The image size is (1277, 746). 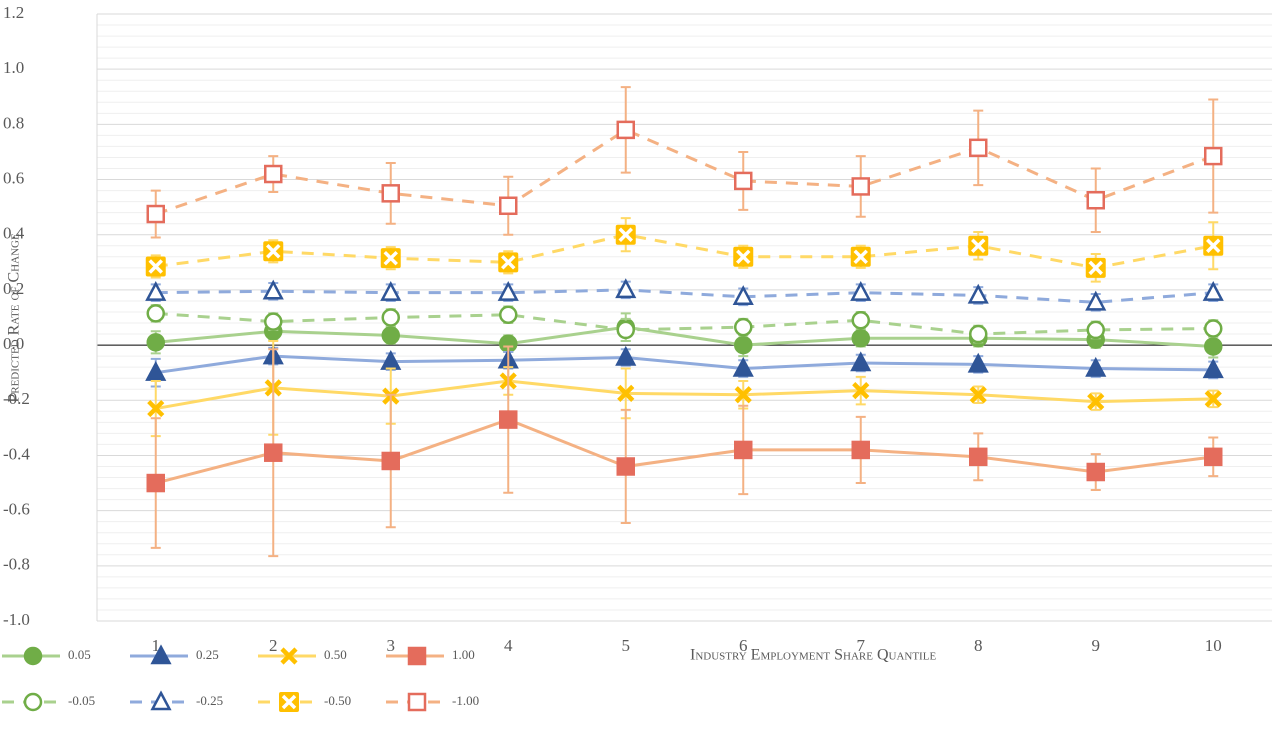 What do you see at coordinates (48, 702) in the screenshot?
I see `legend-item: -0.05` at bounding box center [48, 702].